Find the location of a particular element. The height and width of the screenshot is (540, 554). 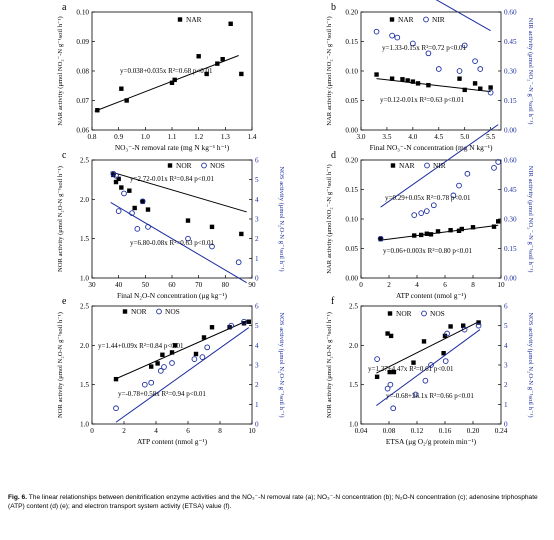

fit-line-nir is located at coordinates (439, 166).